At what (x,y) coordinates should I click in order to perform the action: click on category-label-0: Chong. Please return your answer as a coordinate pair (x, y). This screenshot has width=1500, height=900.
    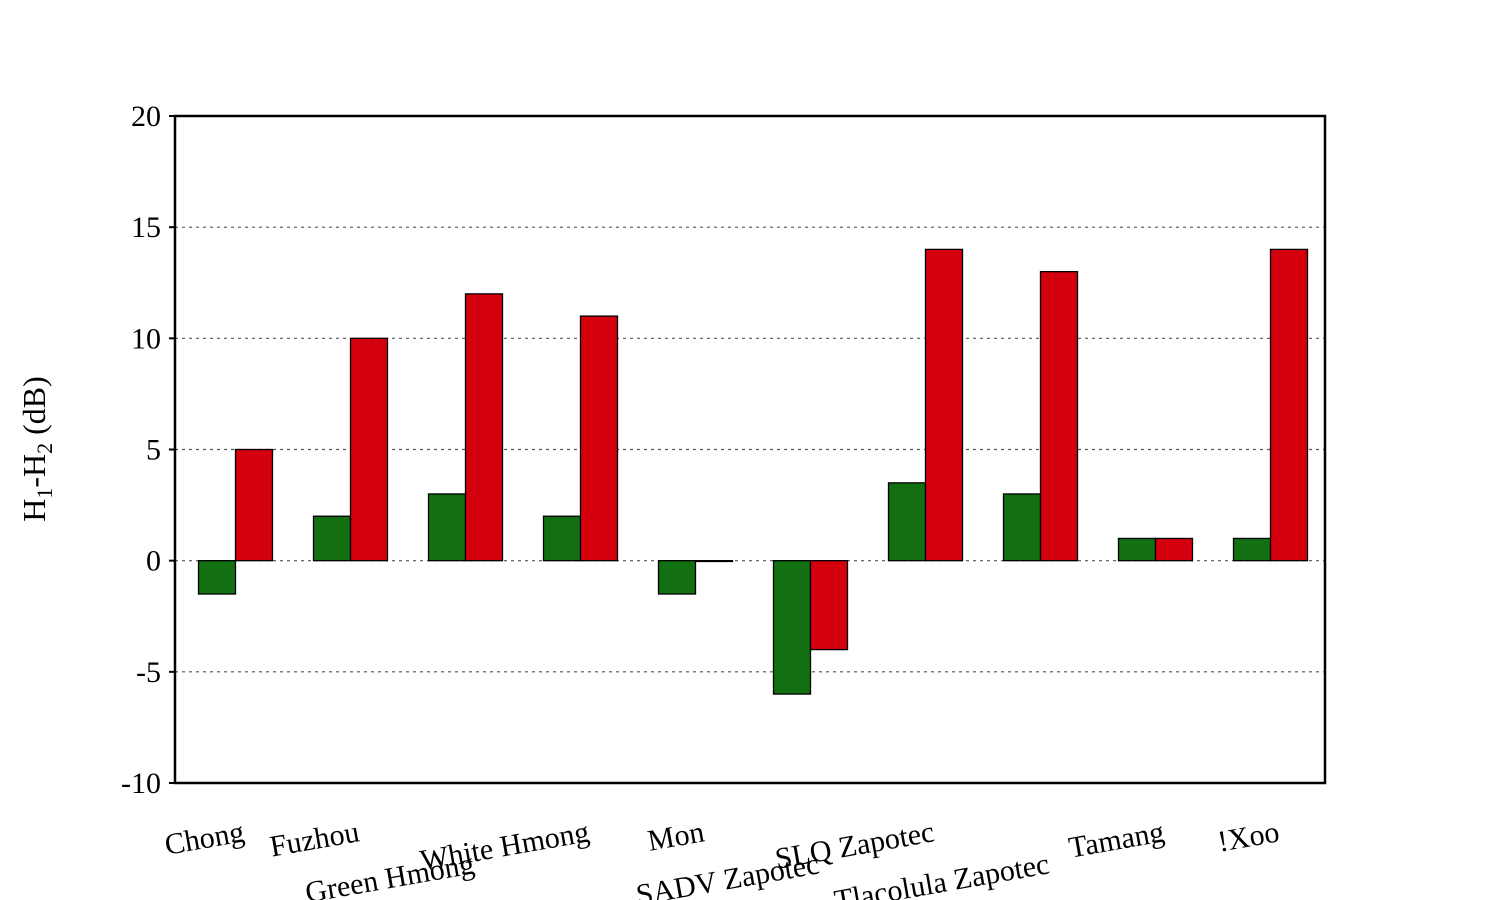
    Looking at the image, I should click on (204, 838).